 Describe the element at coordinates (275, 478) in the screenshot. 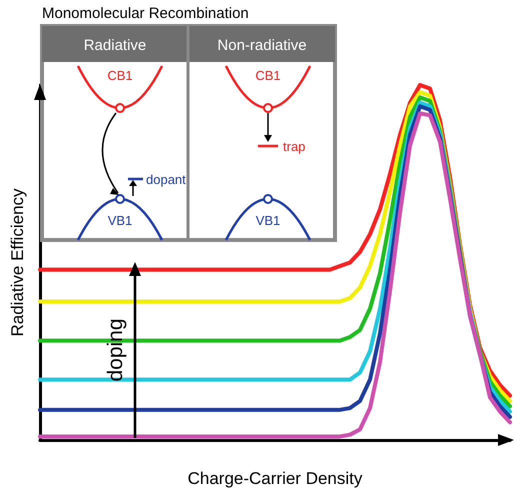

I see `x-axis-title: Charge-Carrier Density` at that location.